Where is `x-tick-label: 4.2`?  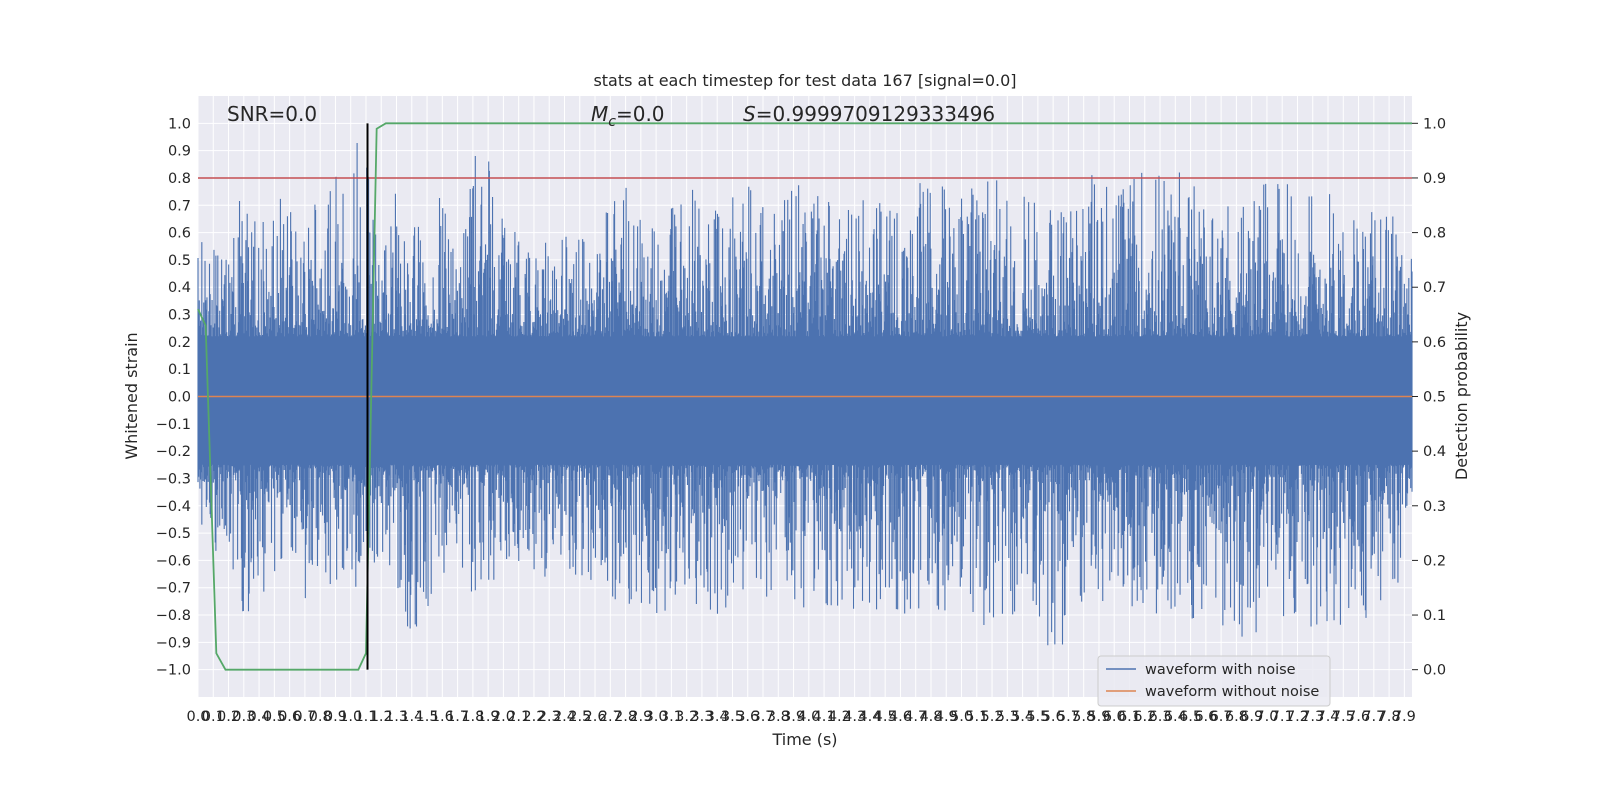
x-tick-label: 4.2 is located at coordinates (839, 717).